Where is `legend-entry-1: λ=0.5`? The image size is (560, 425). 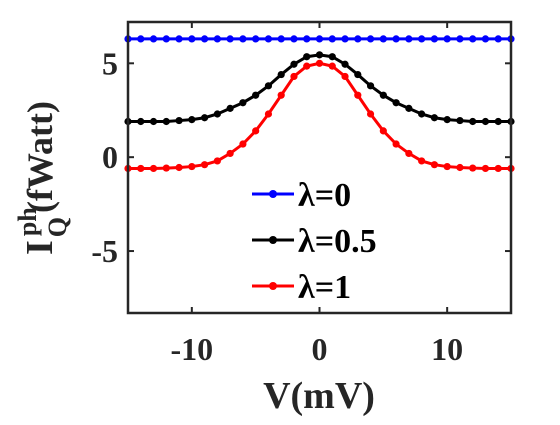
legend-entry-1: λ=0.5 is located at coordinates (314, 241).